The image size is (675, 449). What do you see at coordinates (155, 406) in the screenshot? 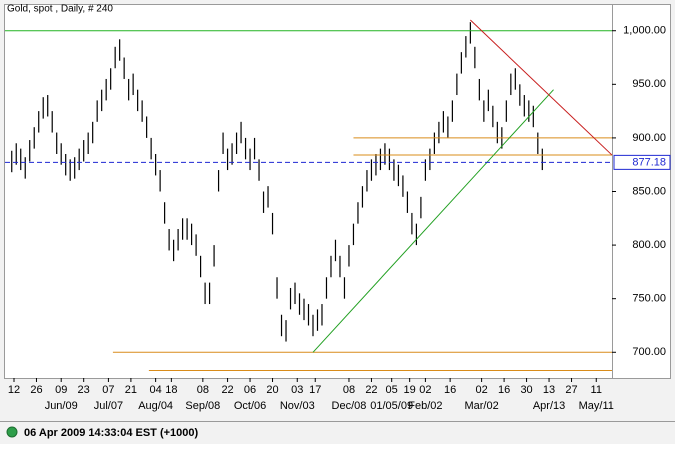
I see `x-period-label: Aug/04` at bounding box center [155, 406].